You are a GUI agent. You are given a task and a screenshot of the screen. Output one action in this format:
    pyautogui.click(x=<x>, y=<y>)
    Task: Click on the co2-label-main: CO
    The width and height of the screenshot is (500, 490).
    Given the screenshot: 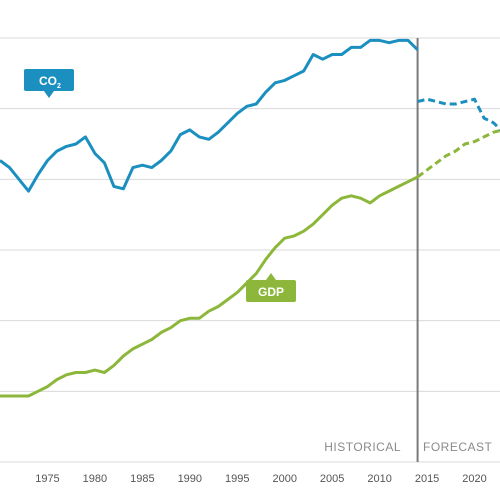 What is the action you would take?
    pyautogui.click(x=48, y=81)
    